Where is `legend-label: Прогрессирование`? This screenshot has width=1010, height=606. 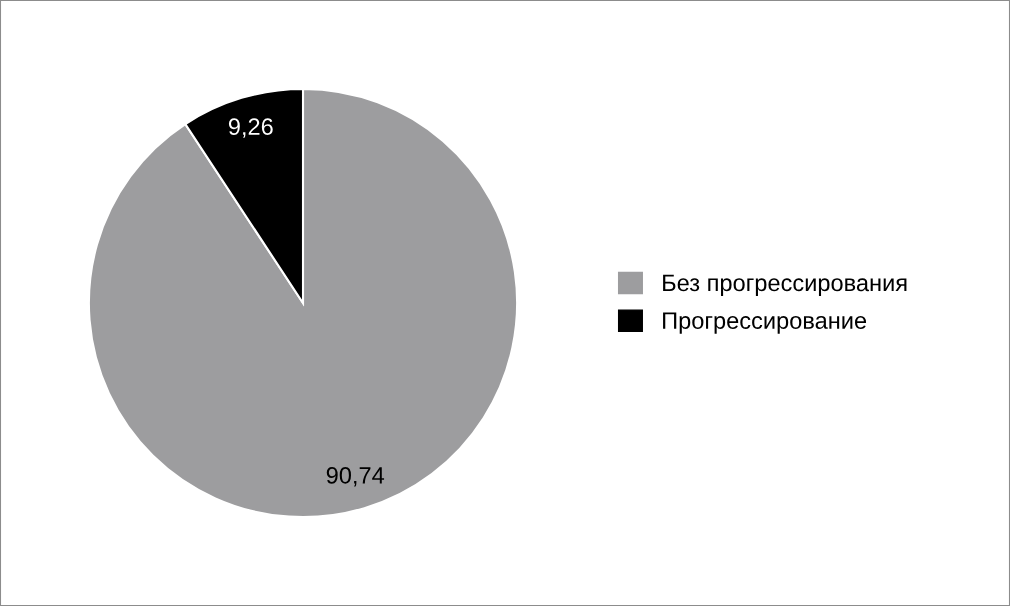 legend-label: Прогрессирование is located at coordinates (765, 323).